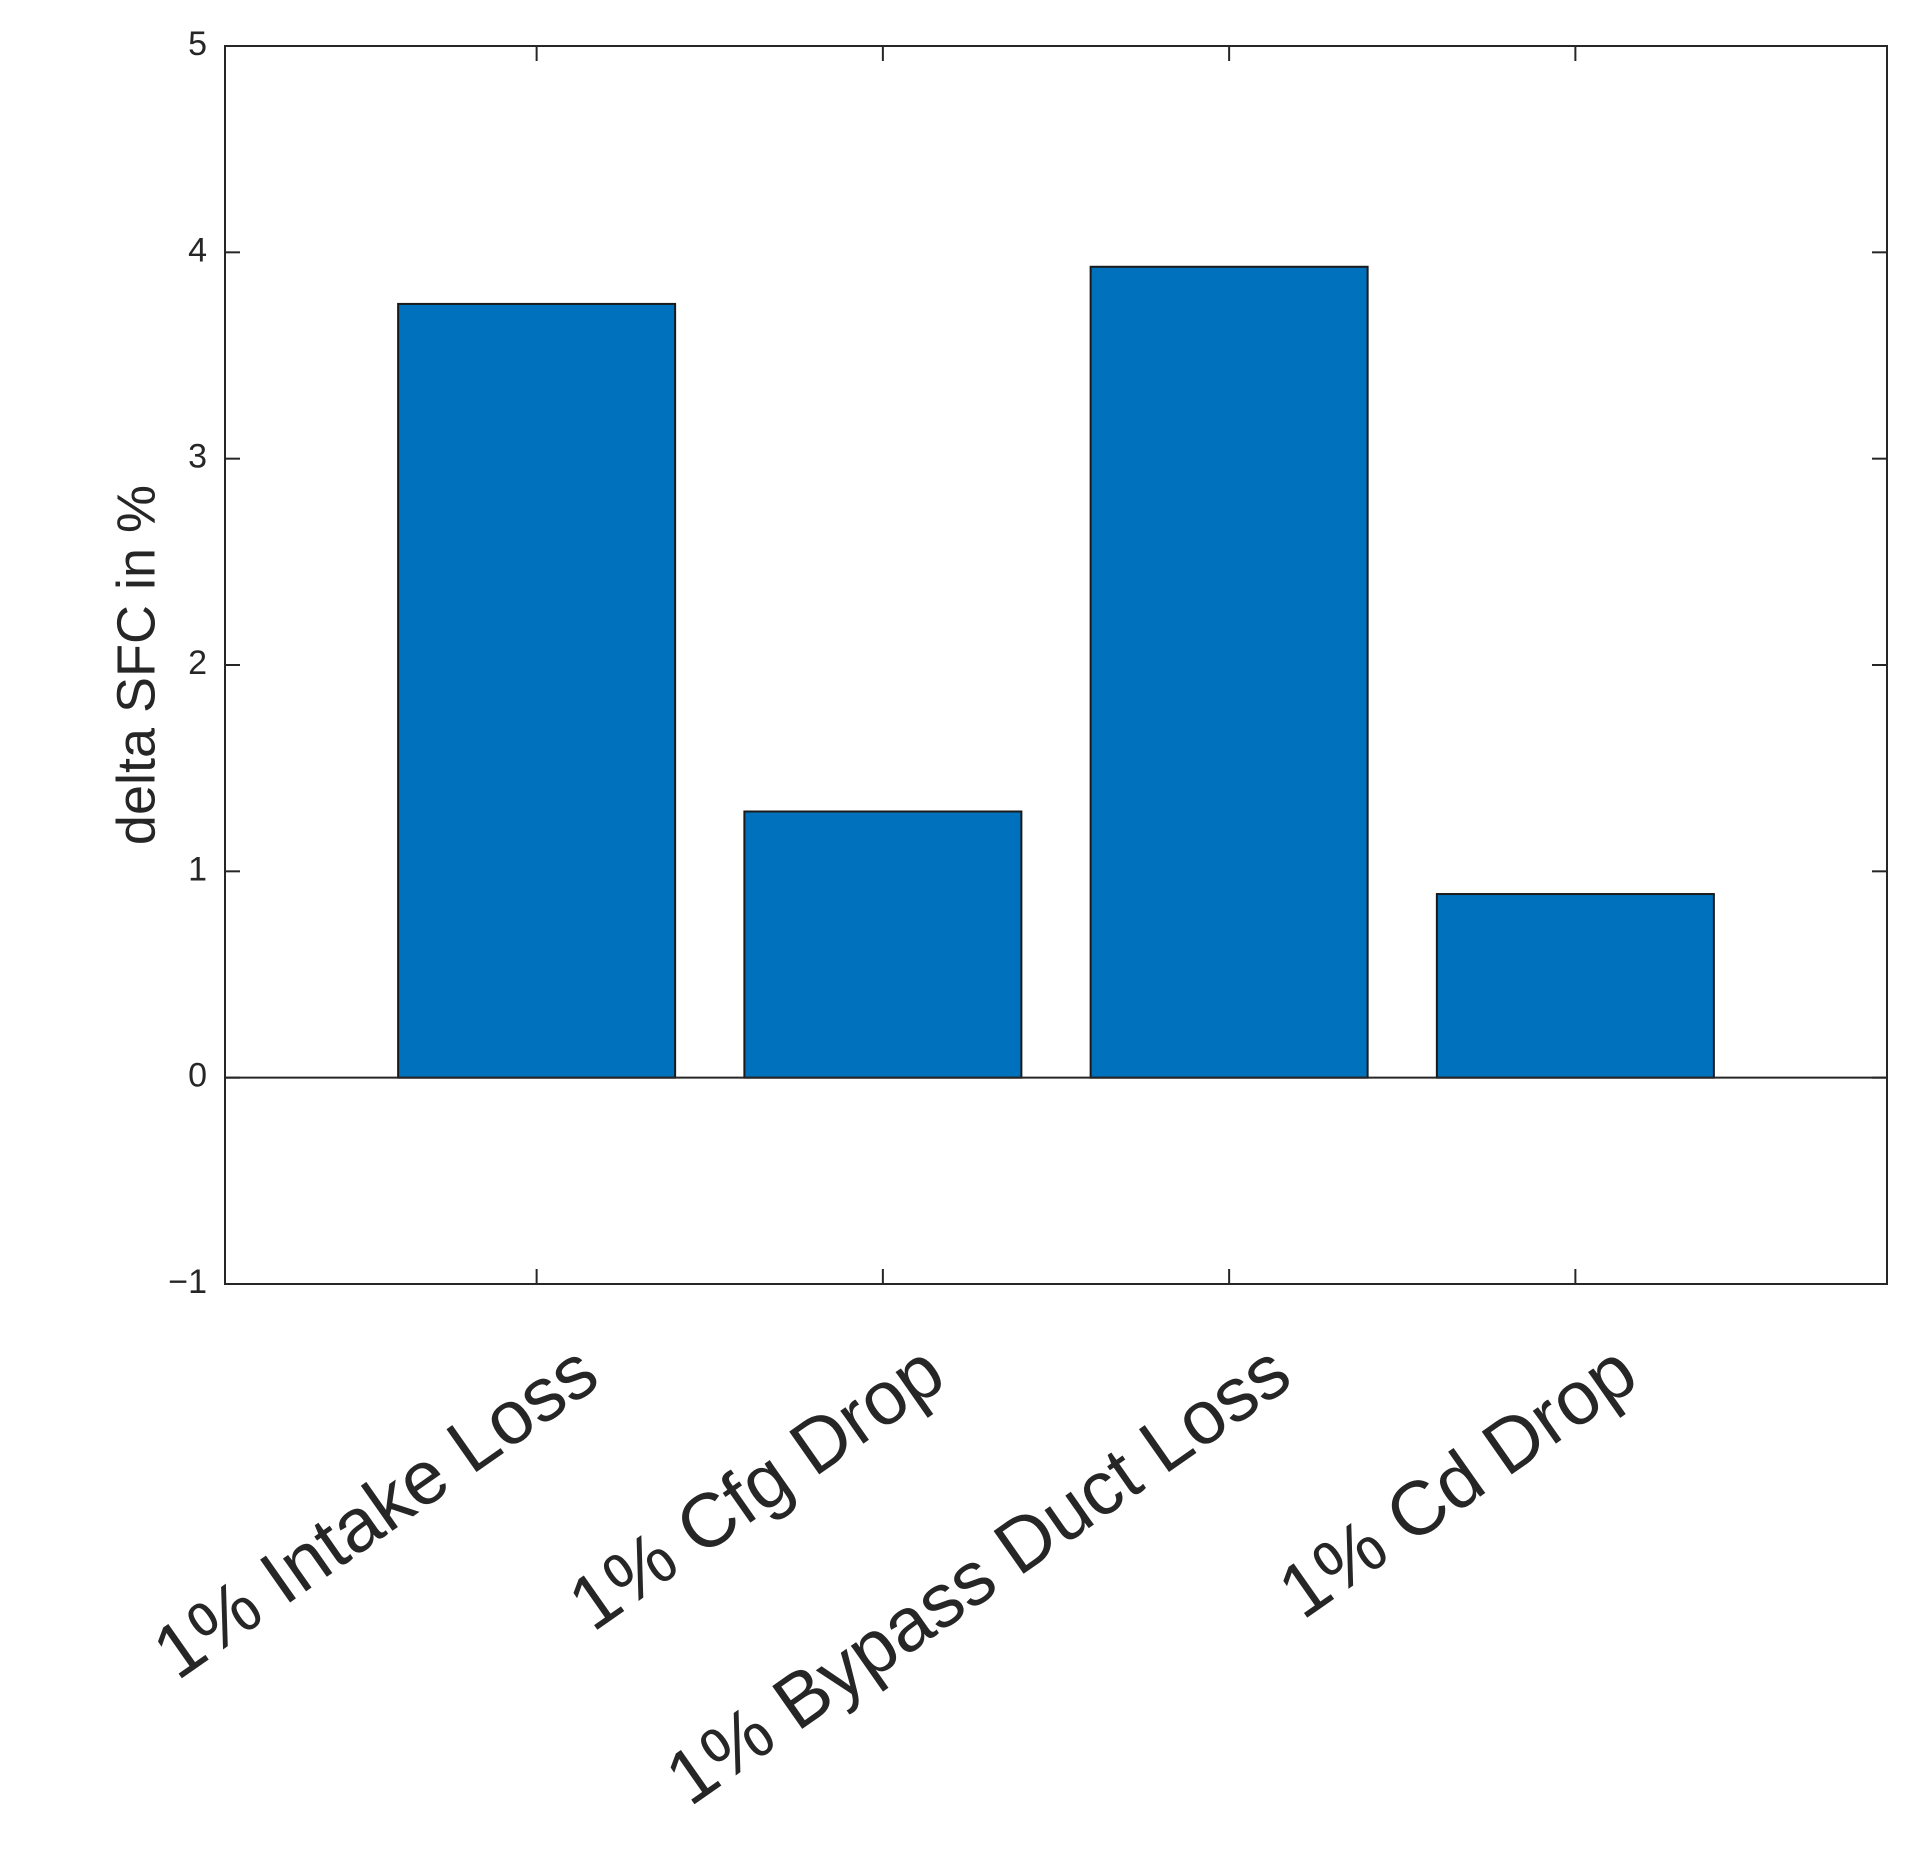 This screenshot has width=1906, height=1862. What do you see at coordinates (197, 250) in the screenshot?
I see `y-tick-label: 4` at bounding box center [197, 250].